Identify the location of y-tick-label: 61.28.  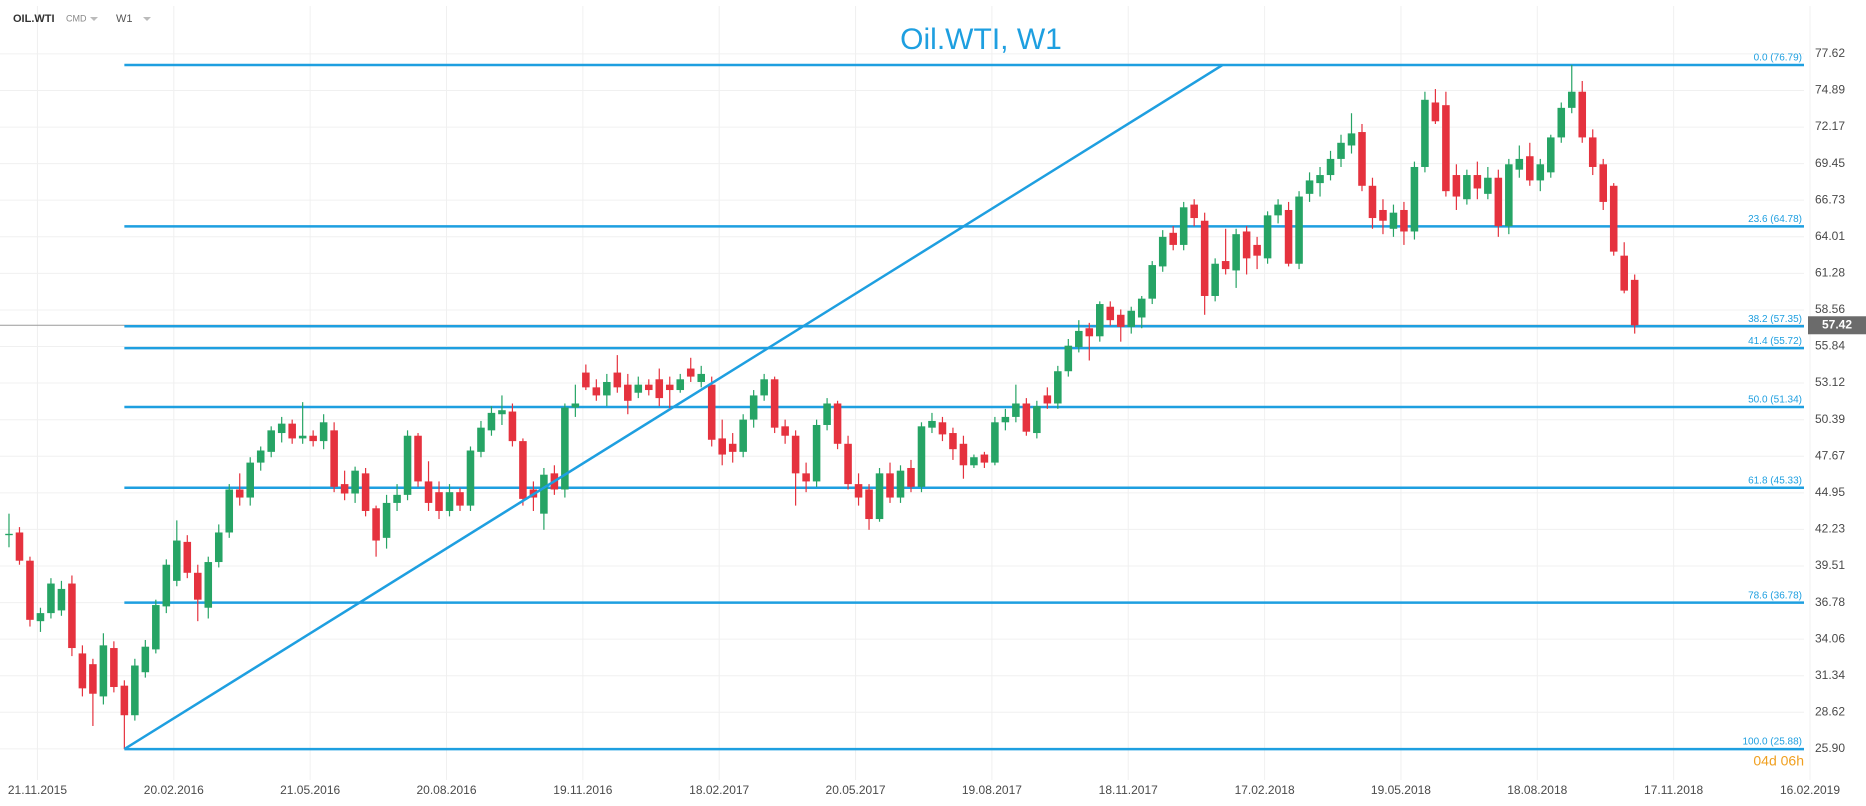
(1830, 273).